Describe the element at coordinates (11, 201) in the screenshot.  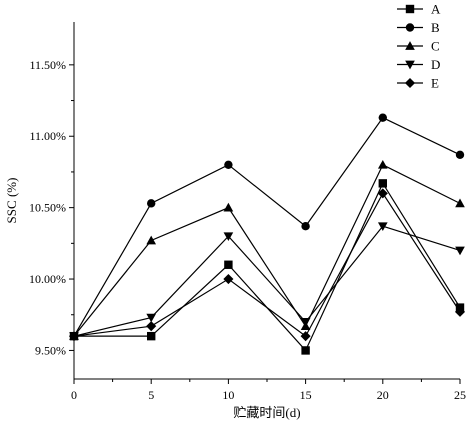
I see `y-axis-title: SSC (%)` at that location.